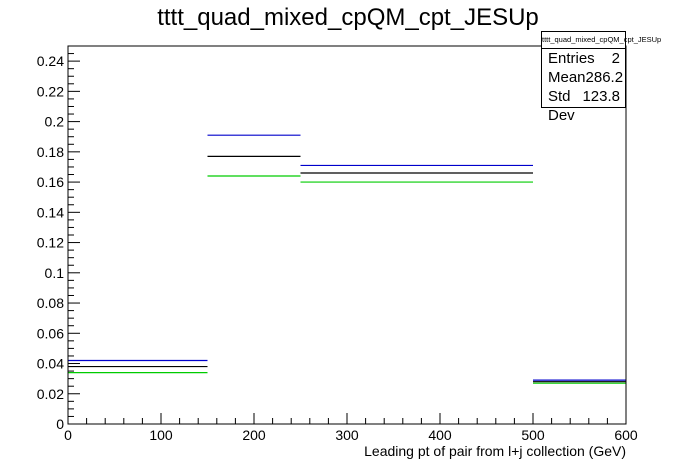 The height and width of the screenshot is (472, 696). I want to click on x-tick-label: 200, so click(254, 435).